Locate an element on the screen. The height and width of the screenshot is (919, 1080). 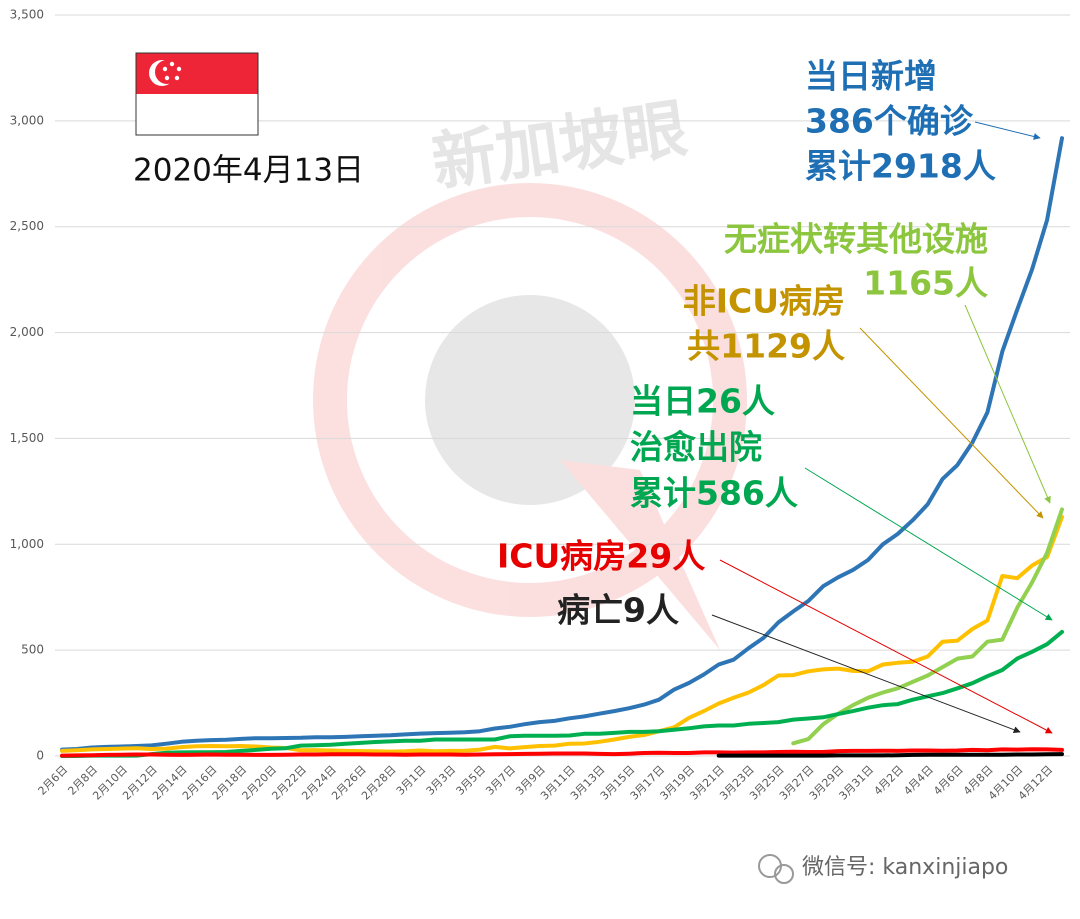
annotation: 累计586人 is located at coordinates (714, 493).